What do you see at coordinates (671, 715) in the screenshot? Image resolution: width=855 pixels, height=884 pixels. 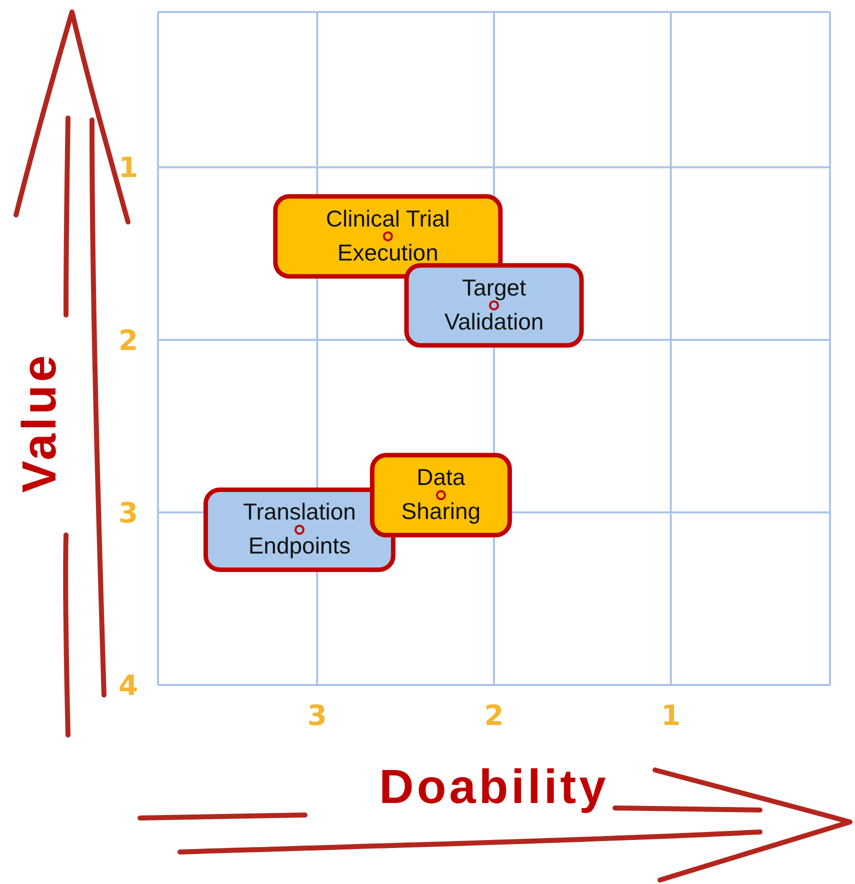 I see `x-tick-label: 1` at bounding box center [671, 715].